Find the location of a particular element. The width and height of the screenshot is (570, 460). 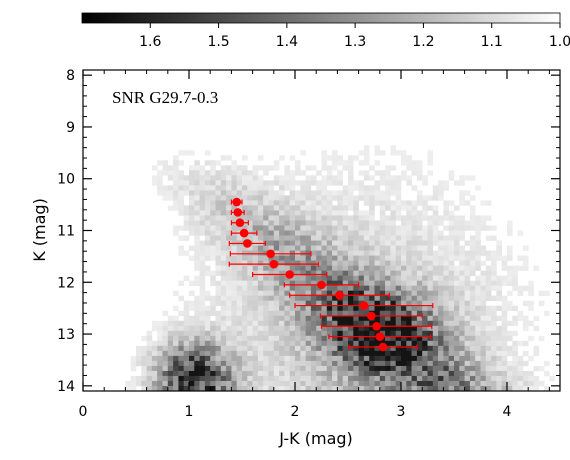

y-tick-label: 8 is located at coordinates (70, 76).